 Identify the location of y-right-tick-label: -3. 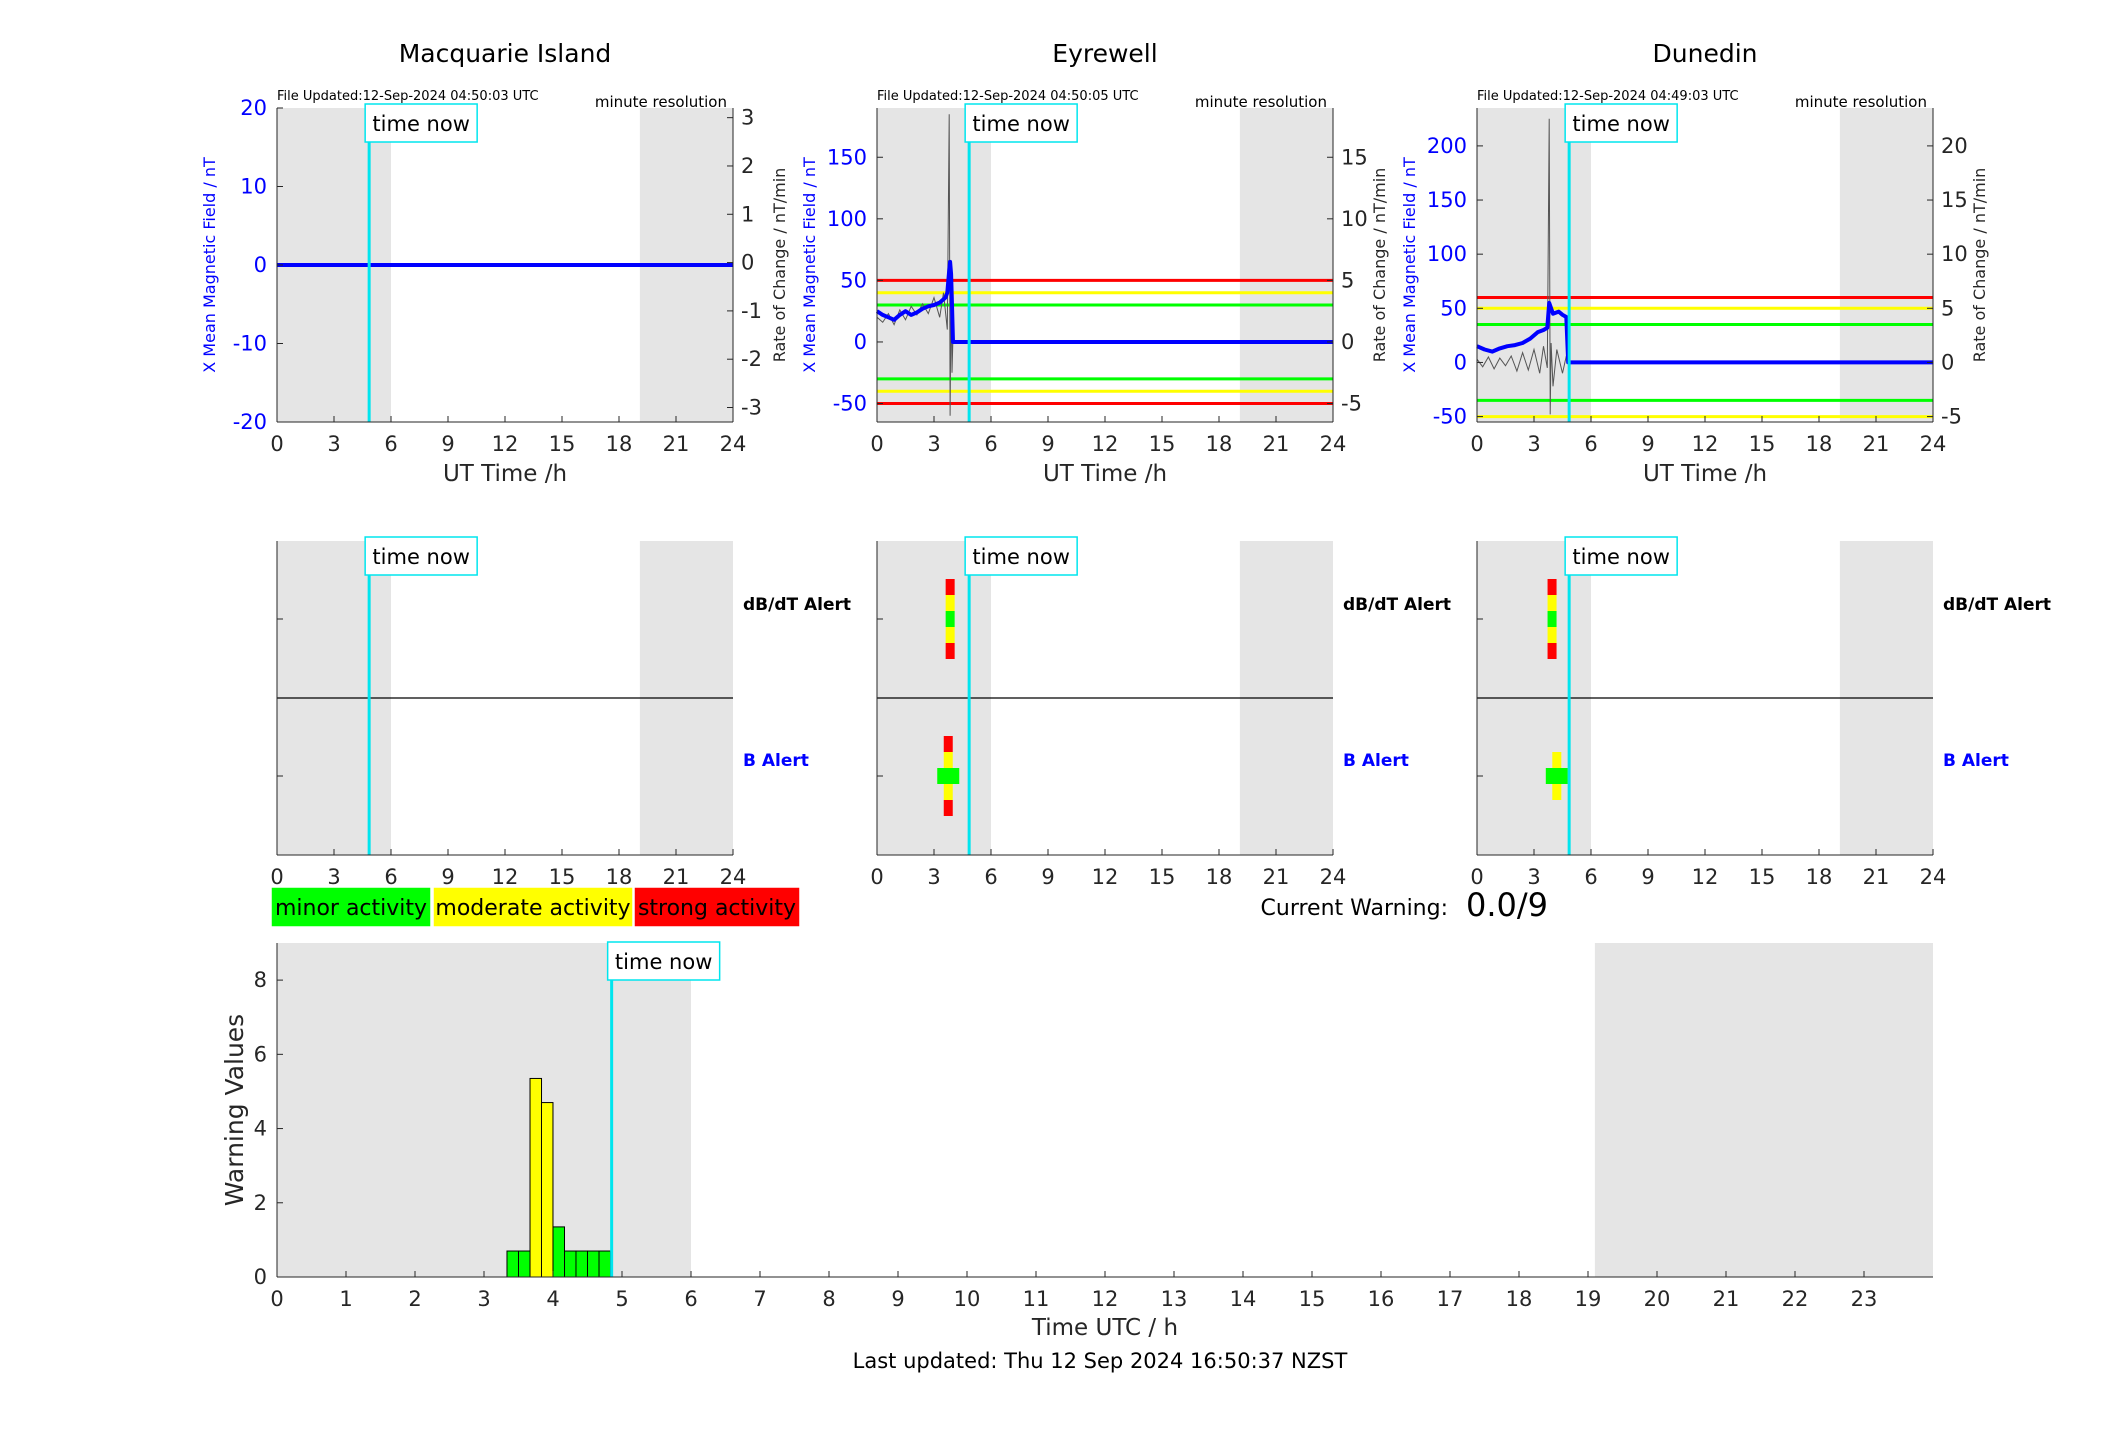
(751, 408).